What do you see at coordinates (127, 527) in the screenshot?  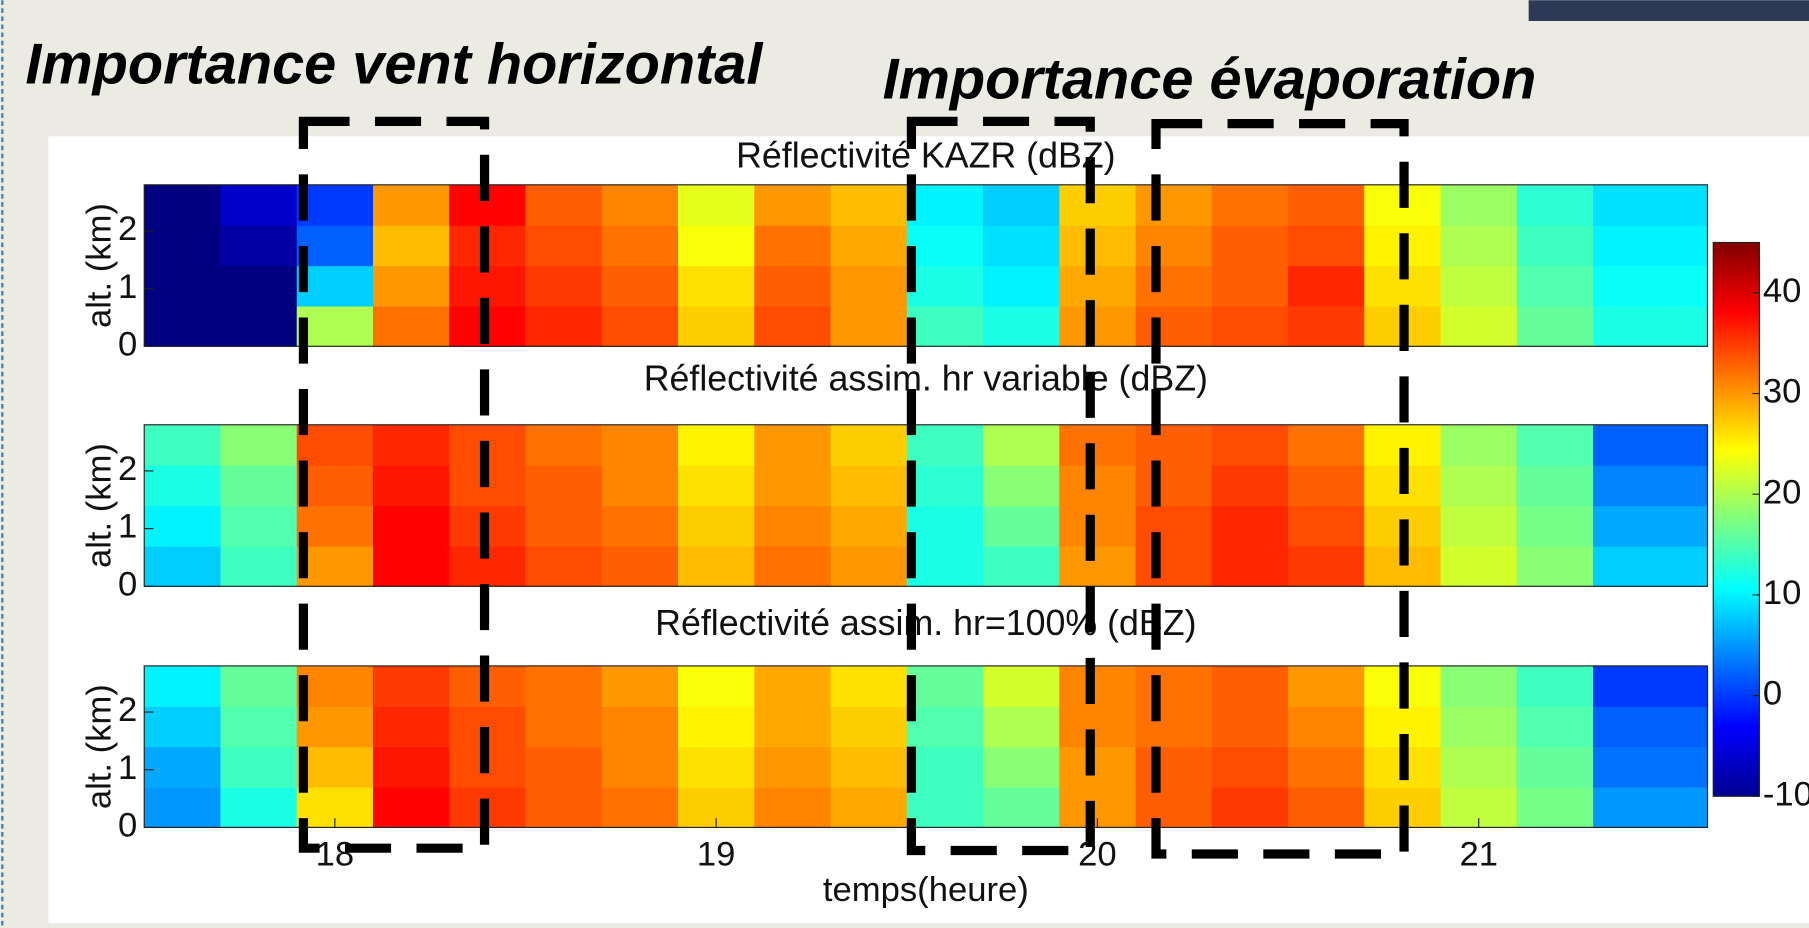 I see `y-tick-label: 1` at bounding box center [127, 527].